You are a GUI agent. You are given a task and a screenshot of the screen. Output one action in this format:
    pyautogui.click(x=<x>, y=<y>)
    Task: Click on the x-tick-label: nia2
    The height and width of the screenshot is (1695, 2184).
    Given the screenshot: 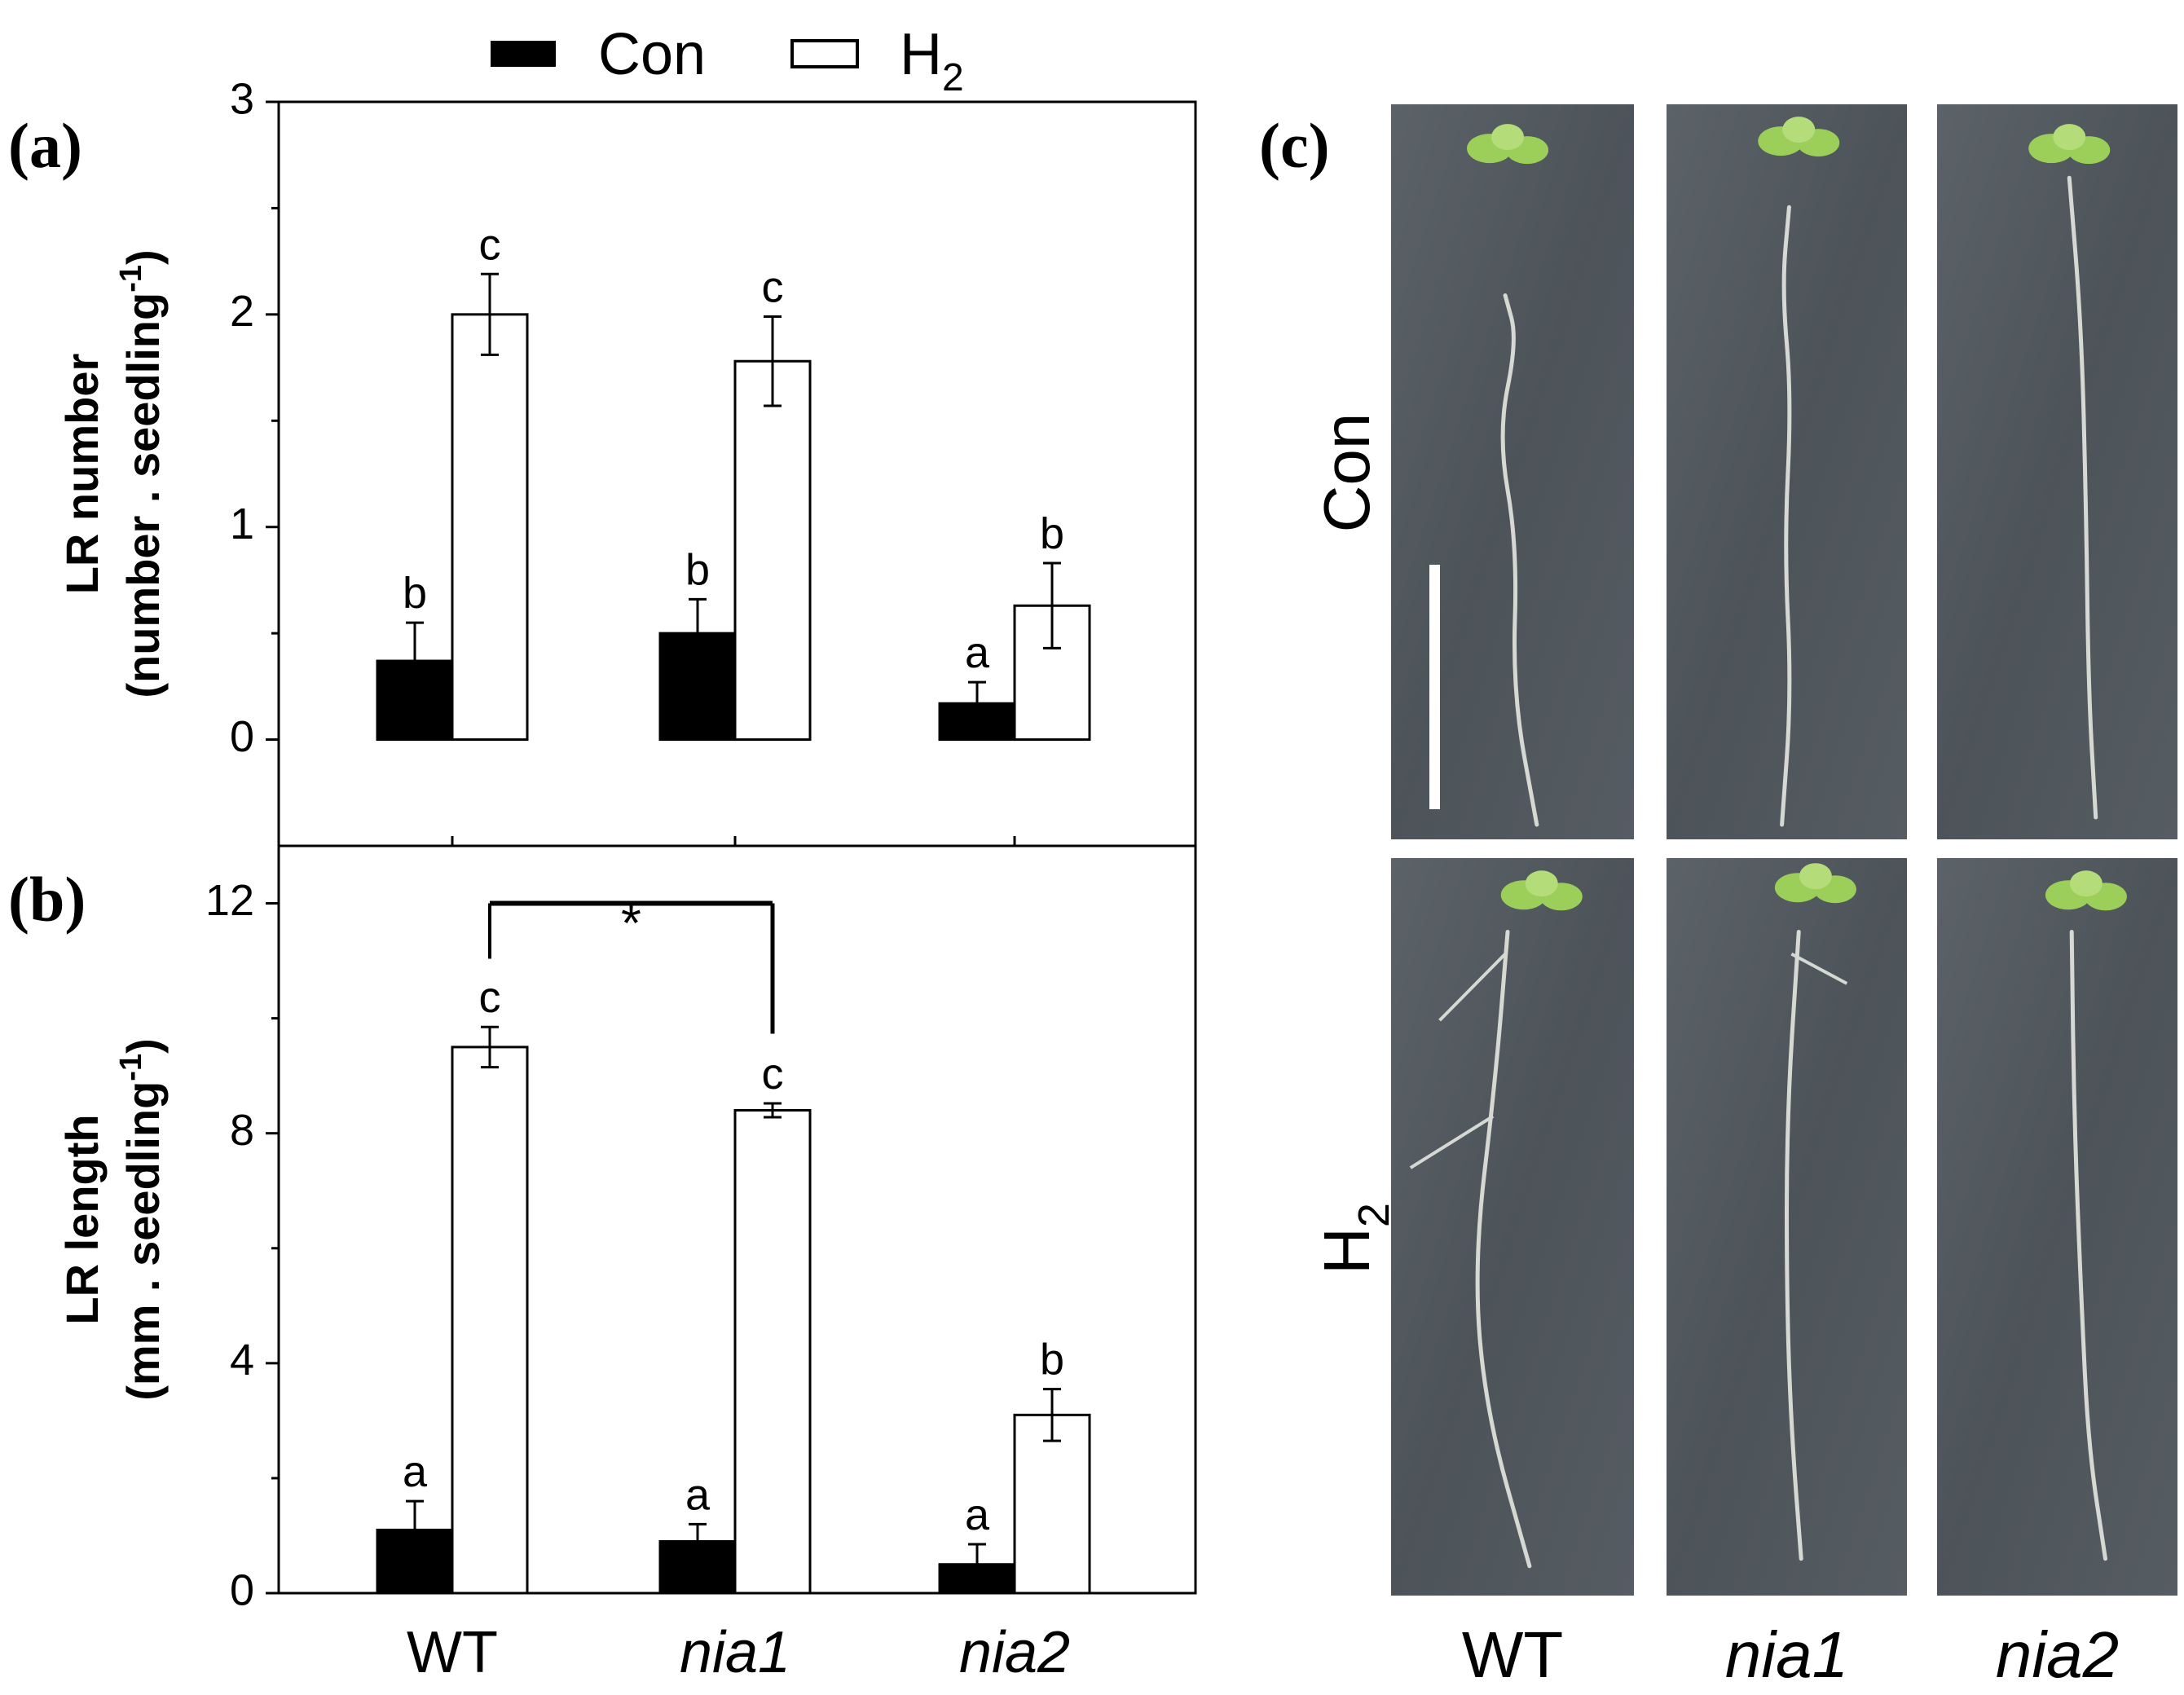 What is the action you would take?
    pyautogui.click(x=1014, y=1652)
    